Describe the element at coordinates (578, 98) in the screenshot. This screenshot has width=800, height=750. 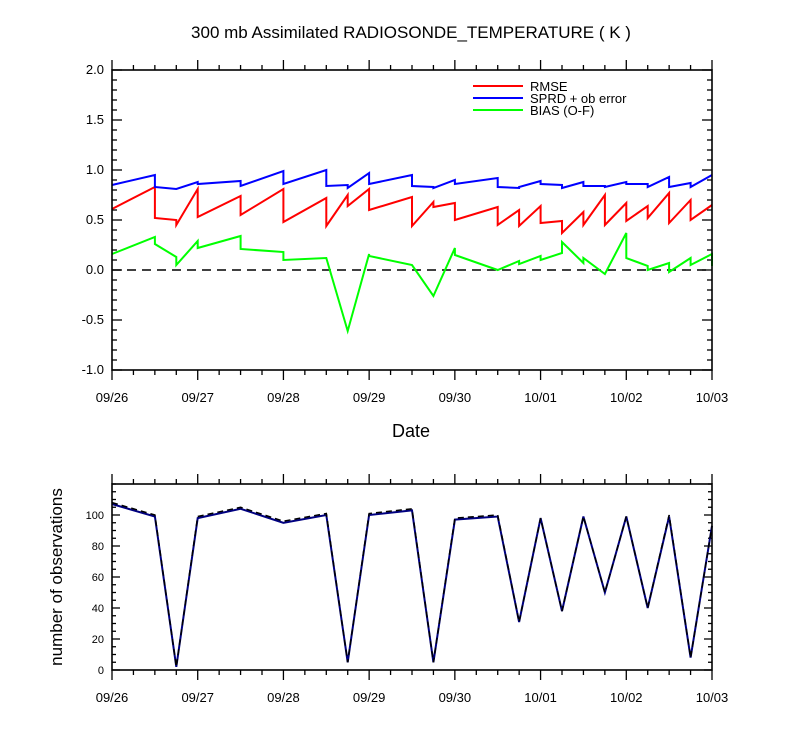
I see `legend-label: SPRD + ob error` at that location.